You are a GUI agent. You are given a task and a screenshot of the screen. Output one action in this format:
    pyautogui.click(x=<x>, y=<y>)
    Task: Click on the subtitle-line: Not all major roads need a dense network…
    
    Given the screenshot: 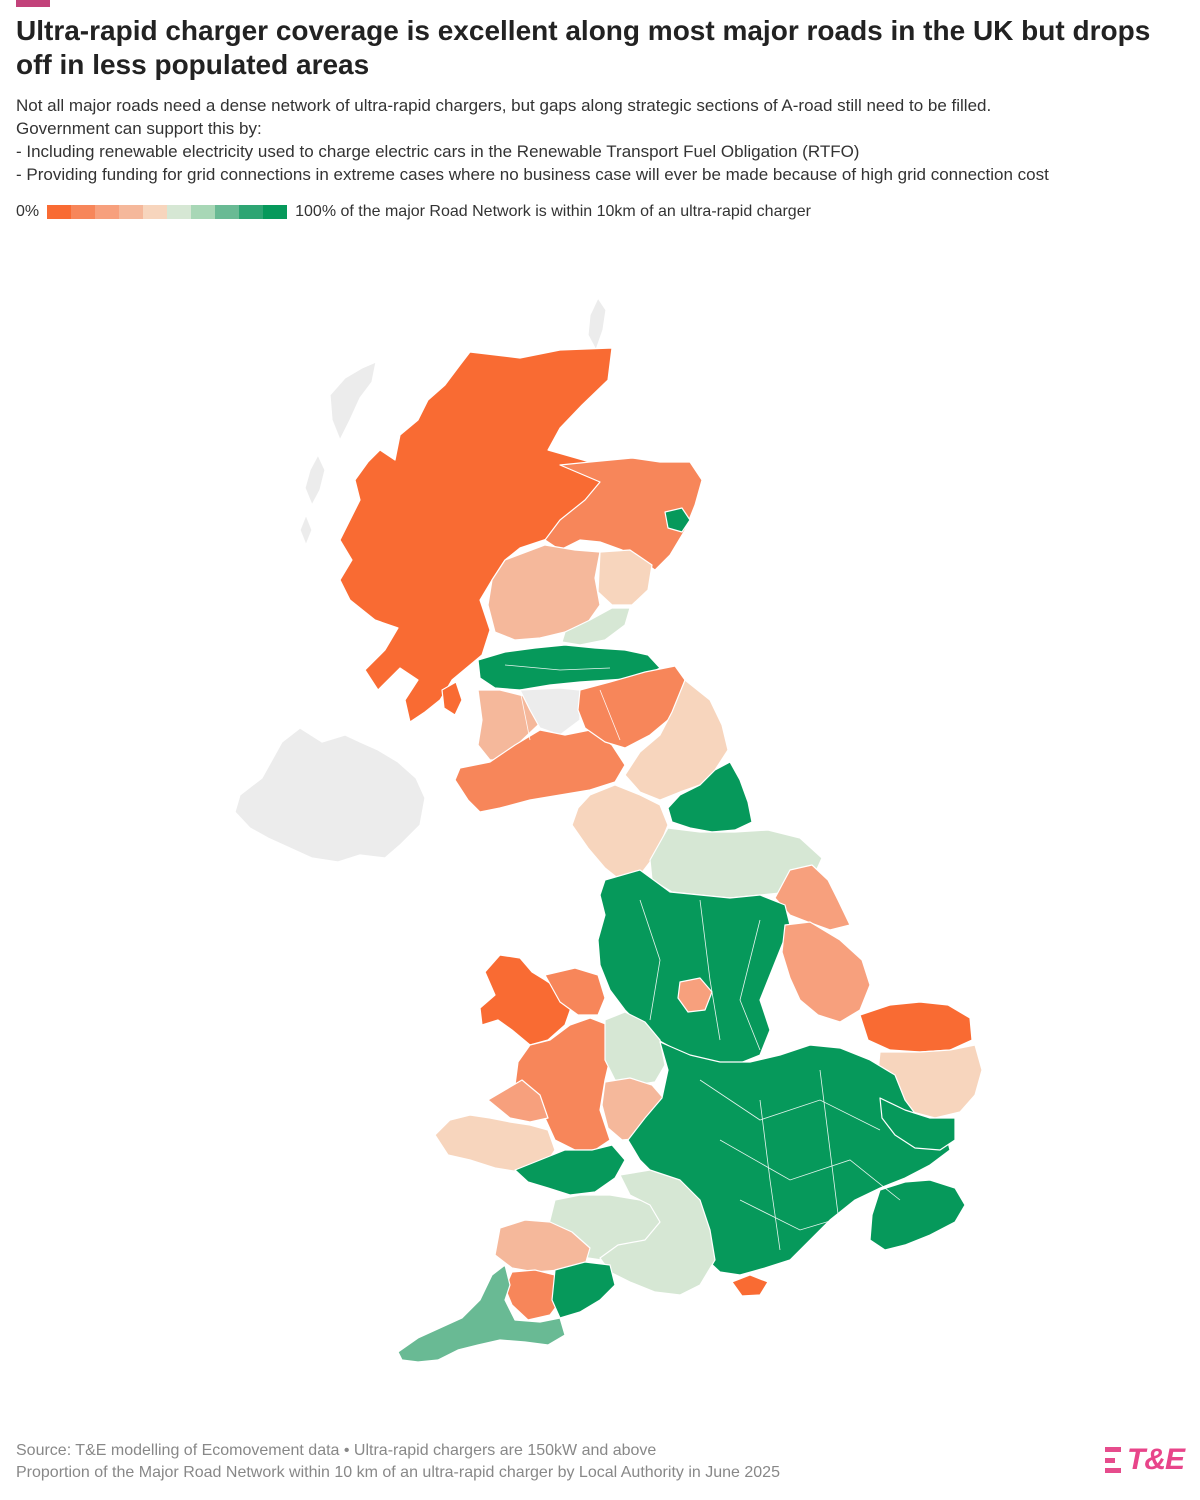 What is the action you would take?
    pyautogui.click(x=504, y=105)
    